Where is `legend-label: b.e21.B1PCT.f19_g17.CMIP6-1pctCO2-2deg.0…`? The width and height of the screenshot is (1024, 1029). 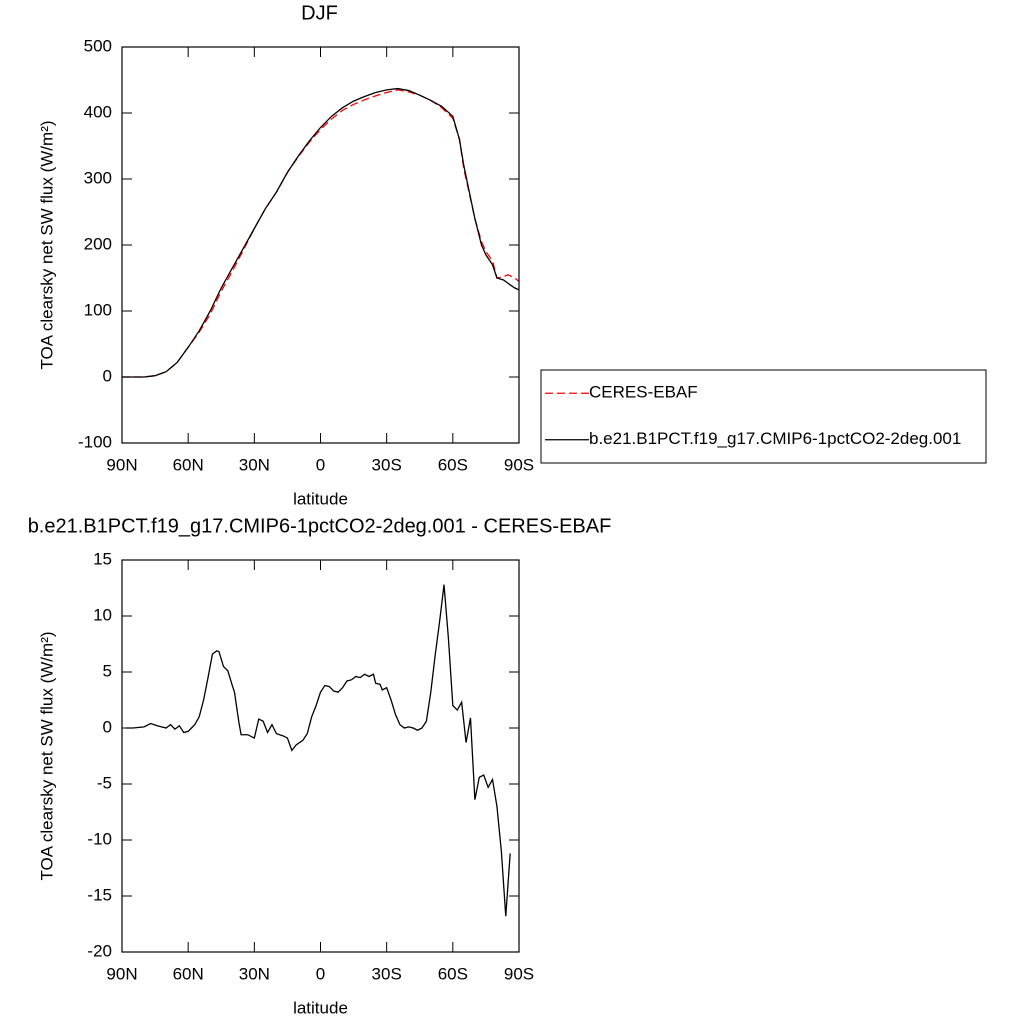
legend-label: b.e21.B1PCT.f19_g17.CMIP6-1pctCO2-2deg.0… is located at coordinates (775, 438).